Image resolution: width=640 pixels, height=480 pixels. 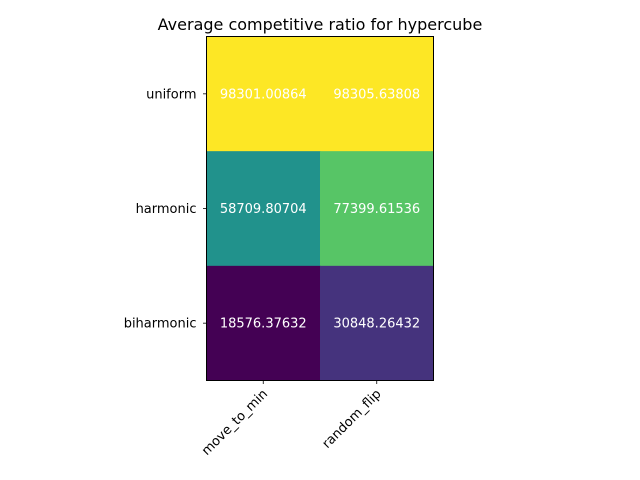 I want to click on heatmap-cell-value: 18576.37632, so click(x=263, y=324).